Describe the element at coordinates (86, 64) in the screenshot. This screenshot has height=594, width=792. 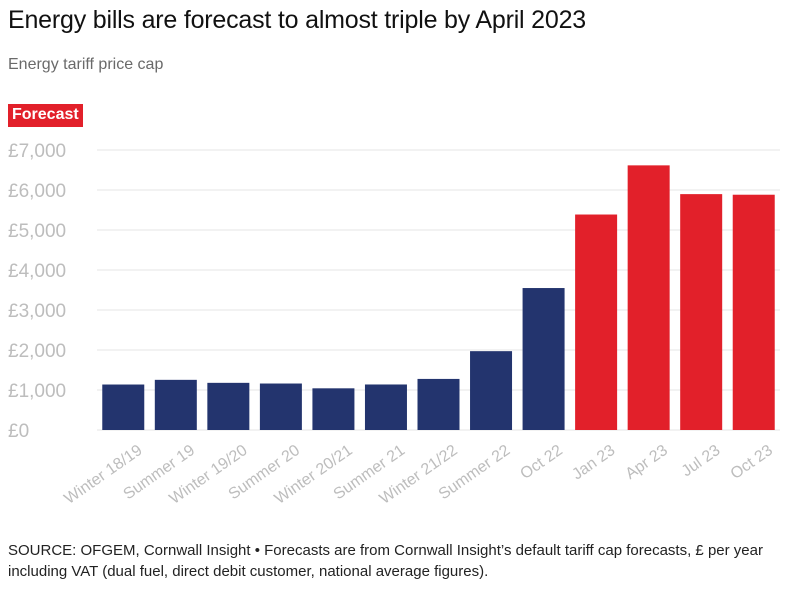
I see `chart-subtitle: Energy tariff price cap` at that location.